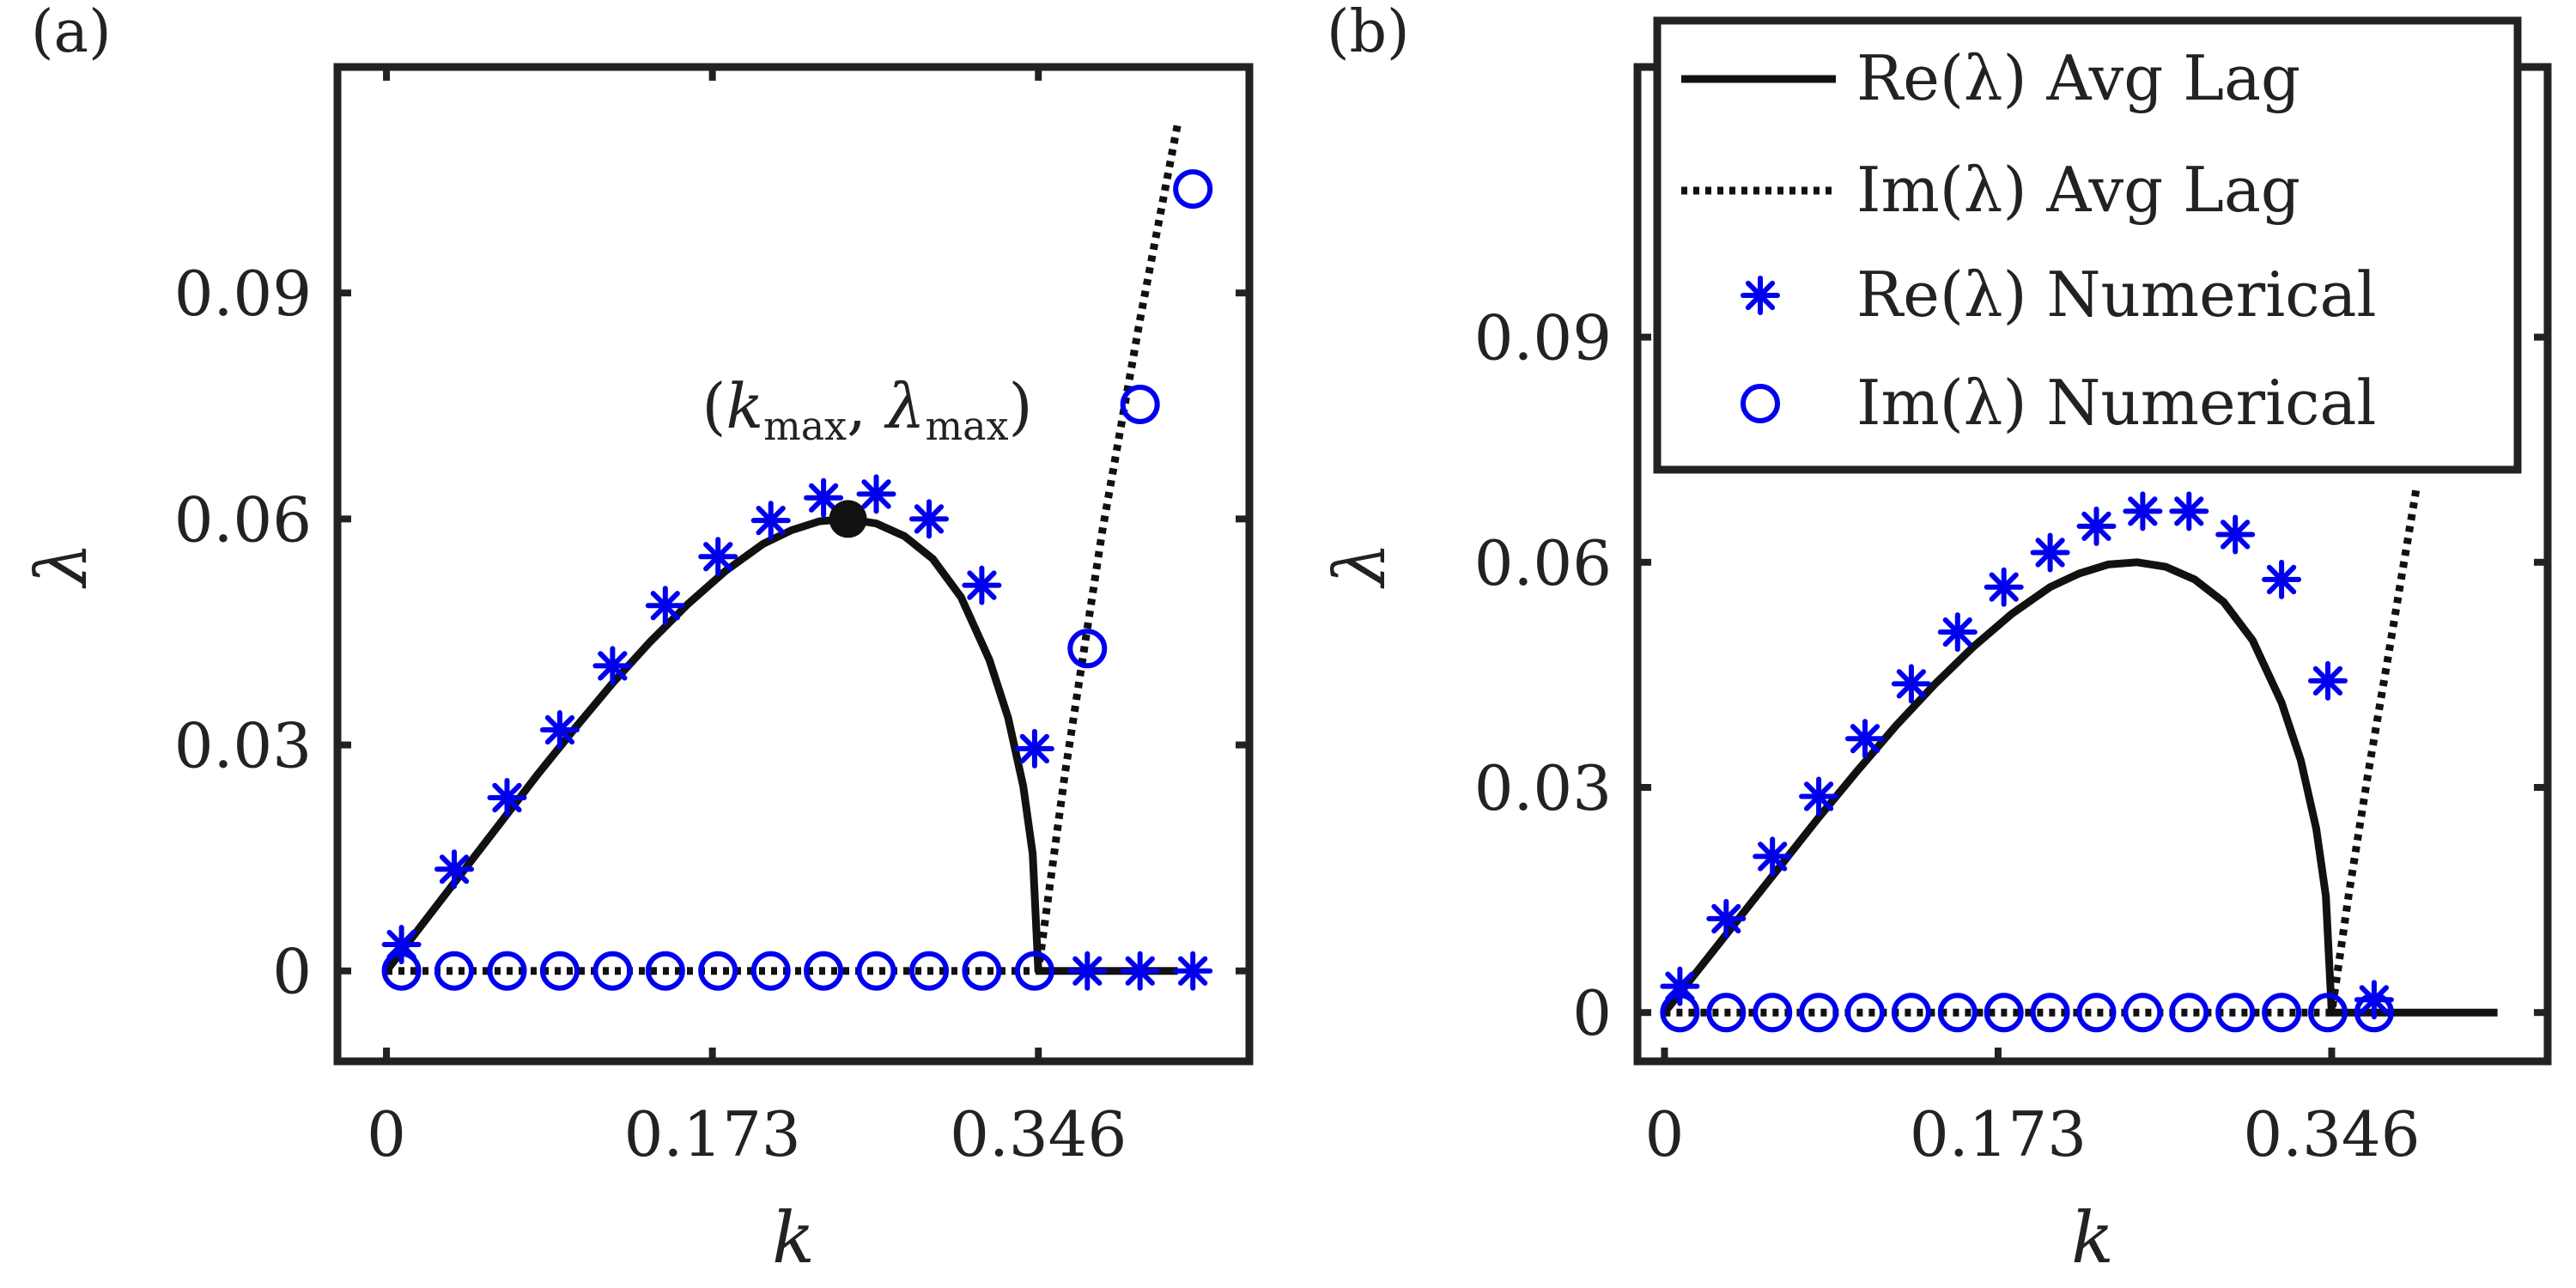 This screenshot has width=2576, height=1288. What do you see at coordinates (1761, 403) in the screenshot?
I see `legend-circle-icon` at bounding box center [1761, 403].